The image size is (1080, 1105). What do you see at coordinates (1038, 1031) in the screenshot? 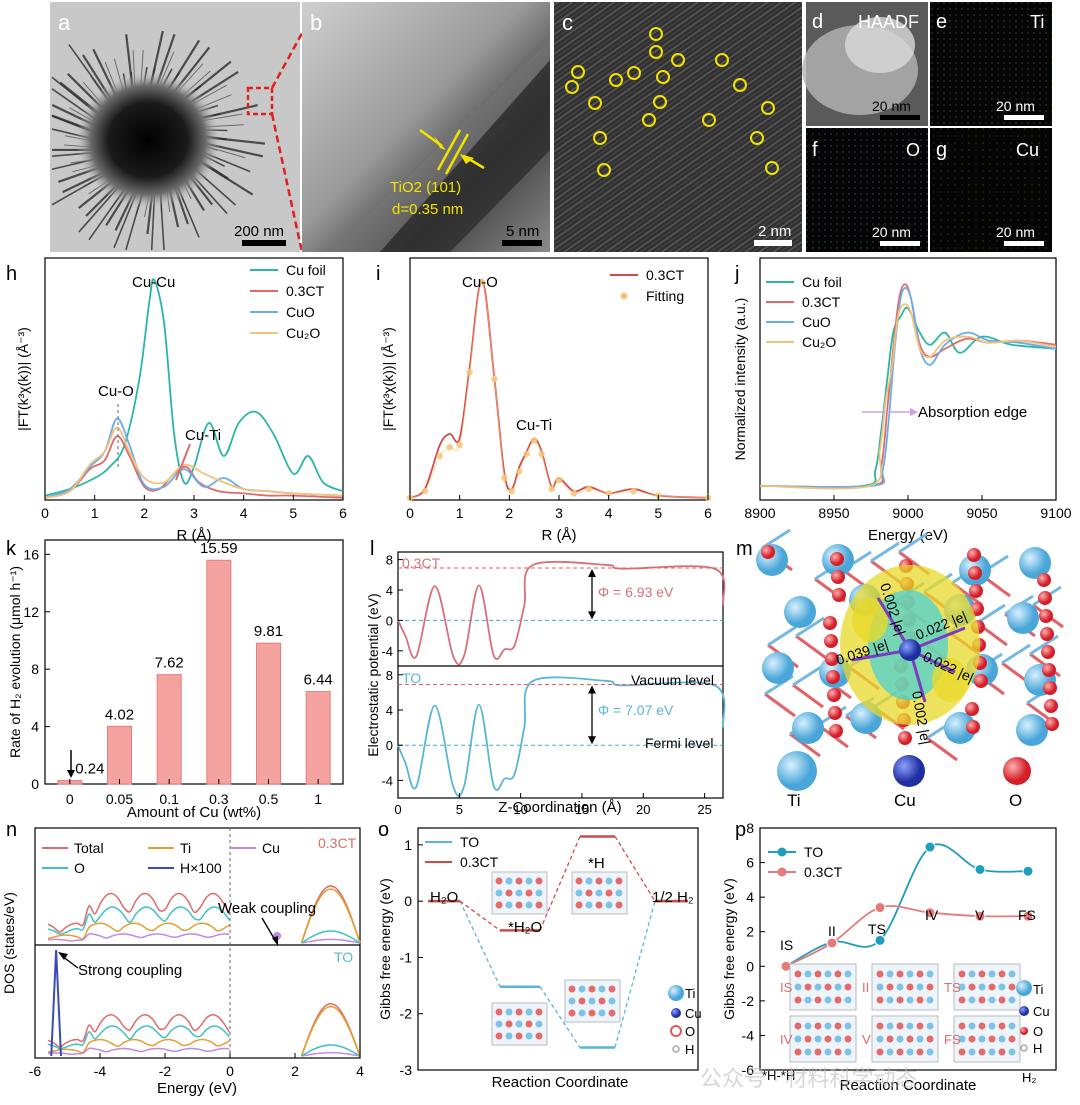
I see `p-atom-o: O` at bounding box center [1038, 1031].